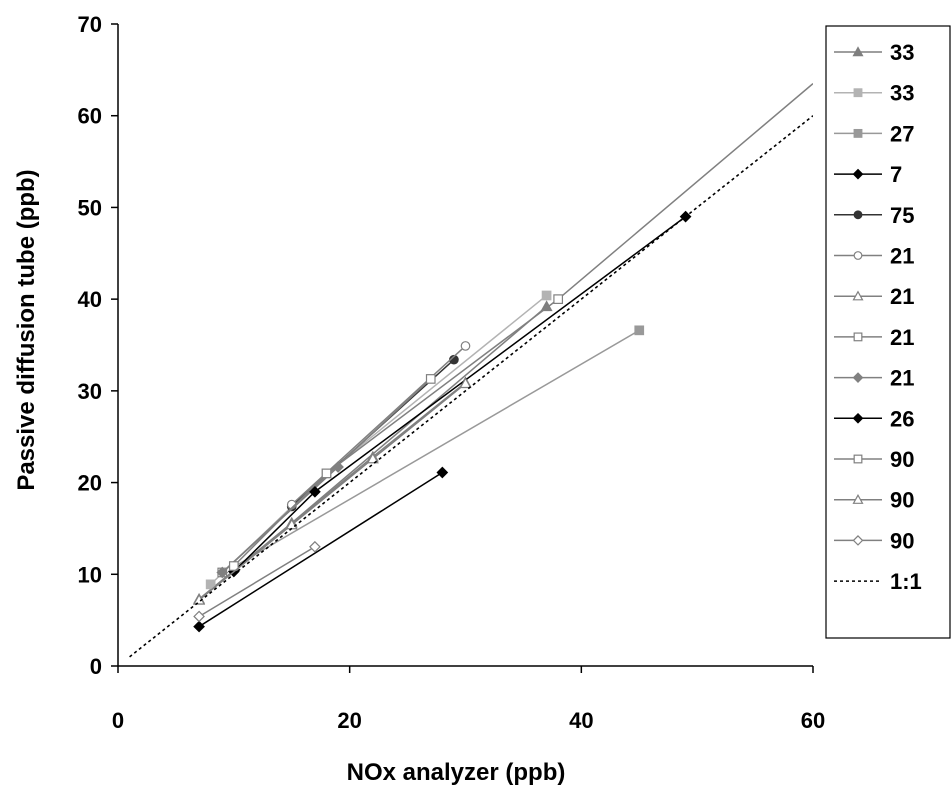 This screenshot has height=789, width=952. I want to click on legend-box, so click(888, 332).